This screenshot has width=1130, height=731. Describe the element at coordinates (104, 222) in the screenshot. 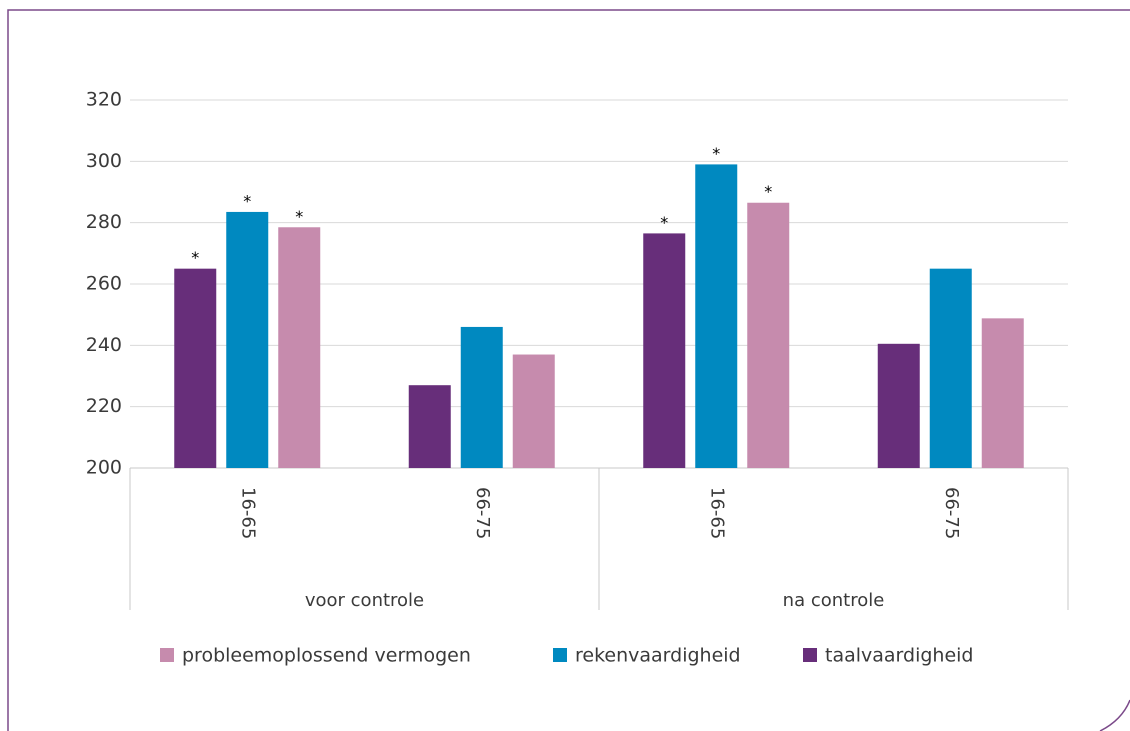

I see `y-tick-label: 280` at that location.